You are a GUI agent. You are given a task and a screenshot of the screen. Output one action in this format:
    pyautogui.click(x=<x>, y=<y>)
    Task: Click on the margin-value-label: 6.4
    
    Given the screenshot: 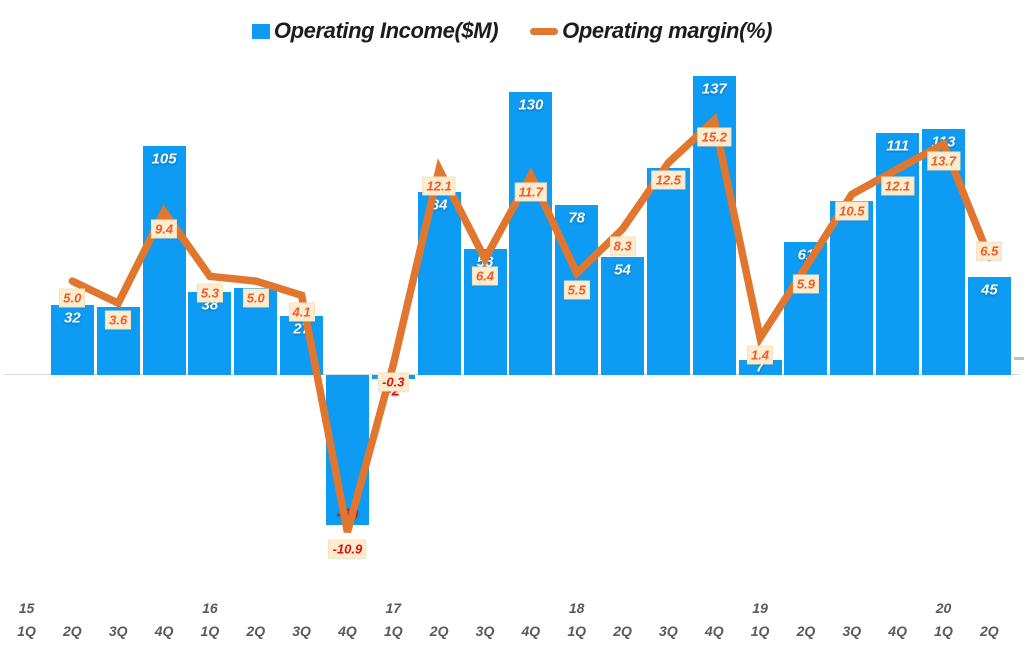 What is the action you would take?
    pyautogui.click(x=485, y=276)
    